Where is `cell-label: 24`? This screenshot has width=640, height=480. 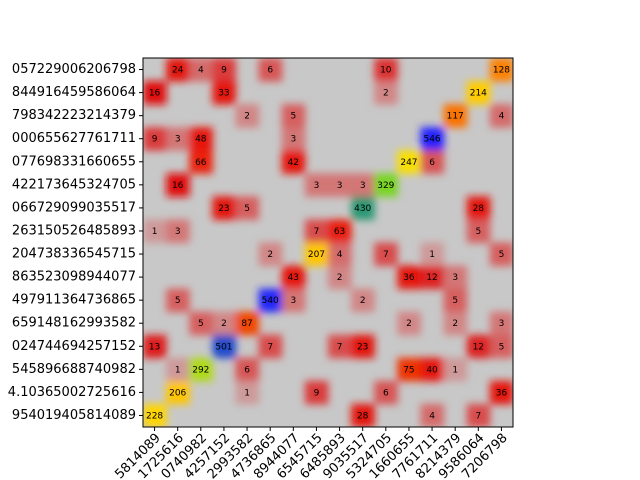 cell-label: 24 is located at coordinates (178, 71).